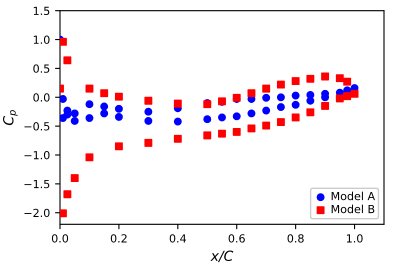  Describe the element at coordinates (236, 238) in the screenshot. I see `x-tick-label: 0.6` at that location.